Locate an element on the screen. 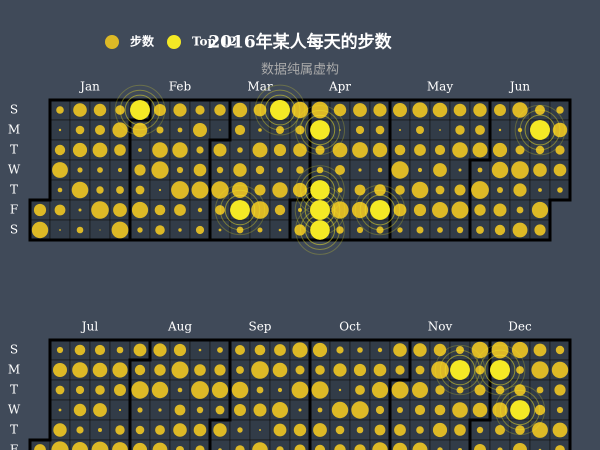 This screenshot has width=600, height=450. weekday-label: F is located at coordinates (14, 210).